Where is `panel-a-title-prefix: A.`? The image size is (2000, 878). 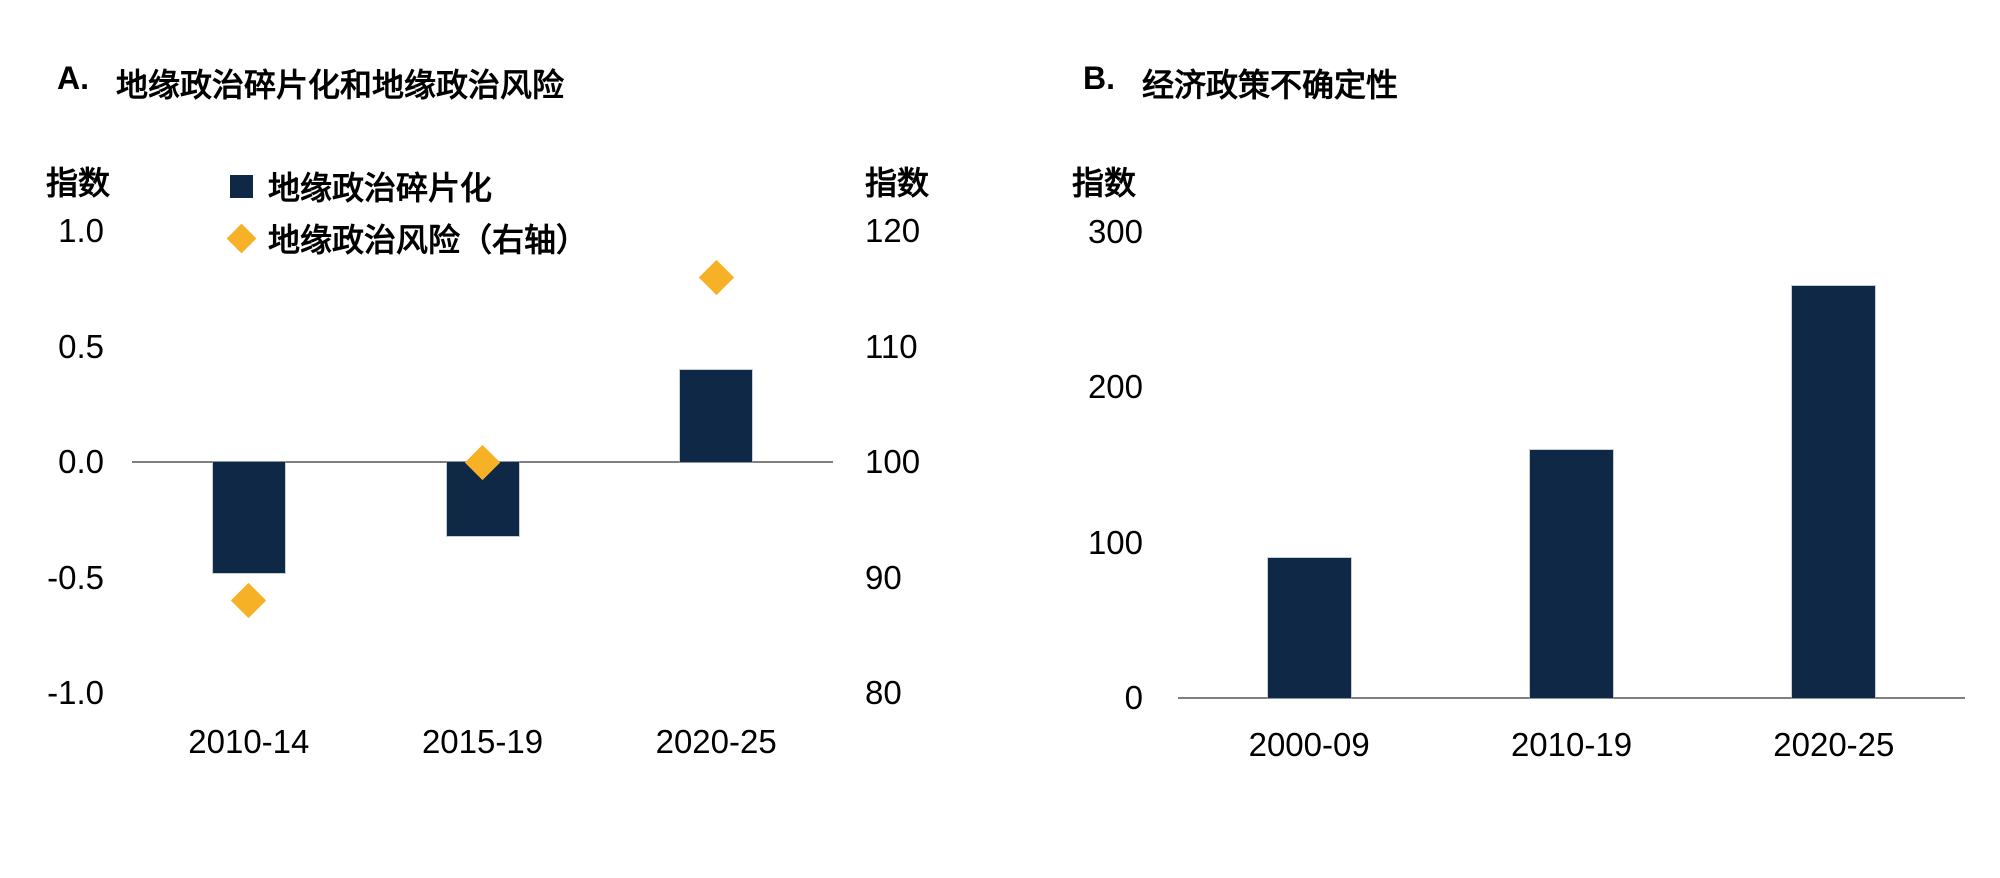 panel-a-title-prefix: A. is located at coordinates (73, 78).